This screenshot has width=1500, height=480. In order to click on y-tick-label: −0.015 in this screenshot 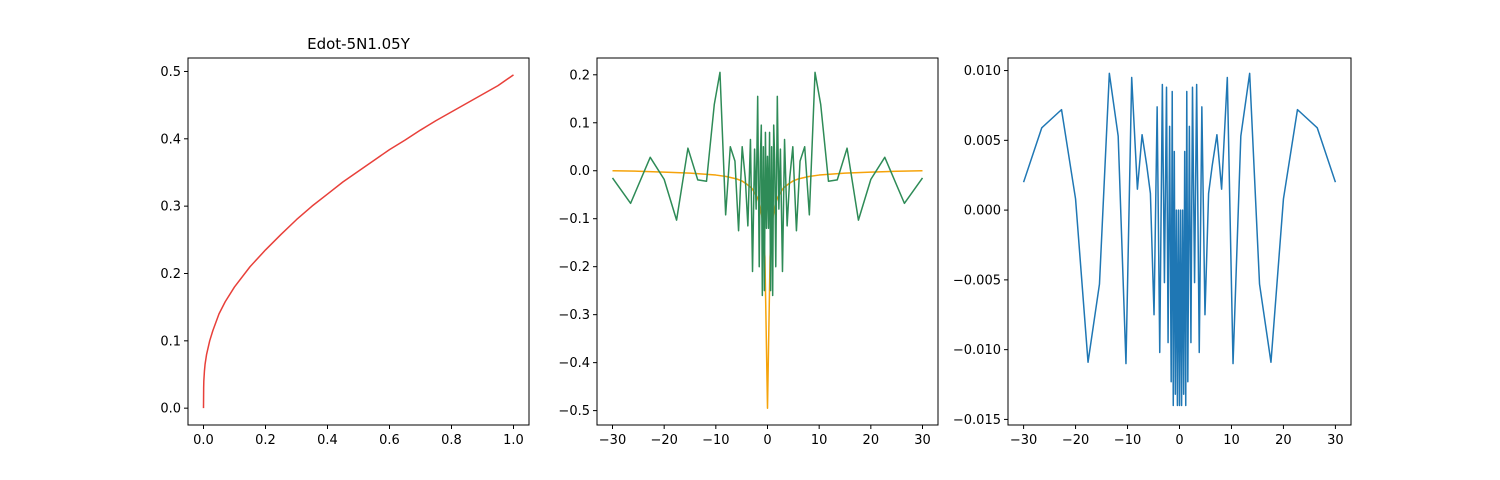, I will do `click(977, 420)`.